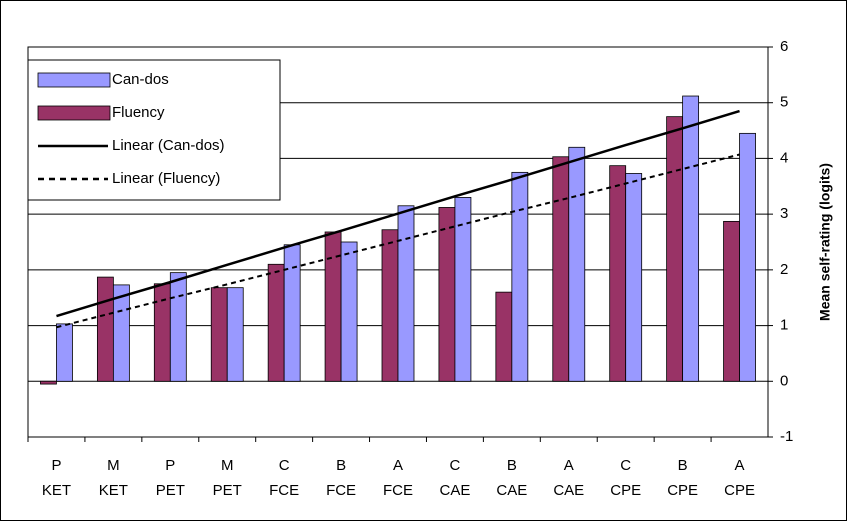 This screenshot has height=521, width=847. Describe the element at coordinates (784, 157) in the screenshot. I see `y-tick-label: 4` at that location.